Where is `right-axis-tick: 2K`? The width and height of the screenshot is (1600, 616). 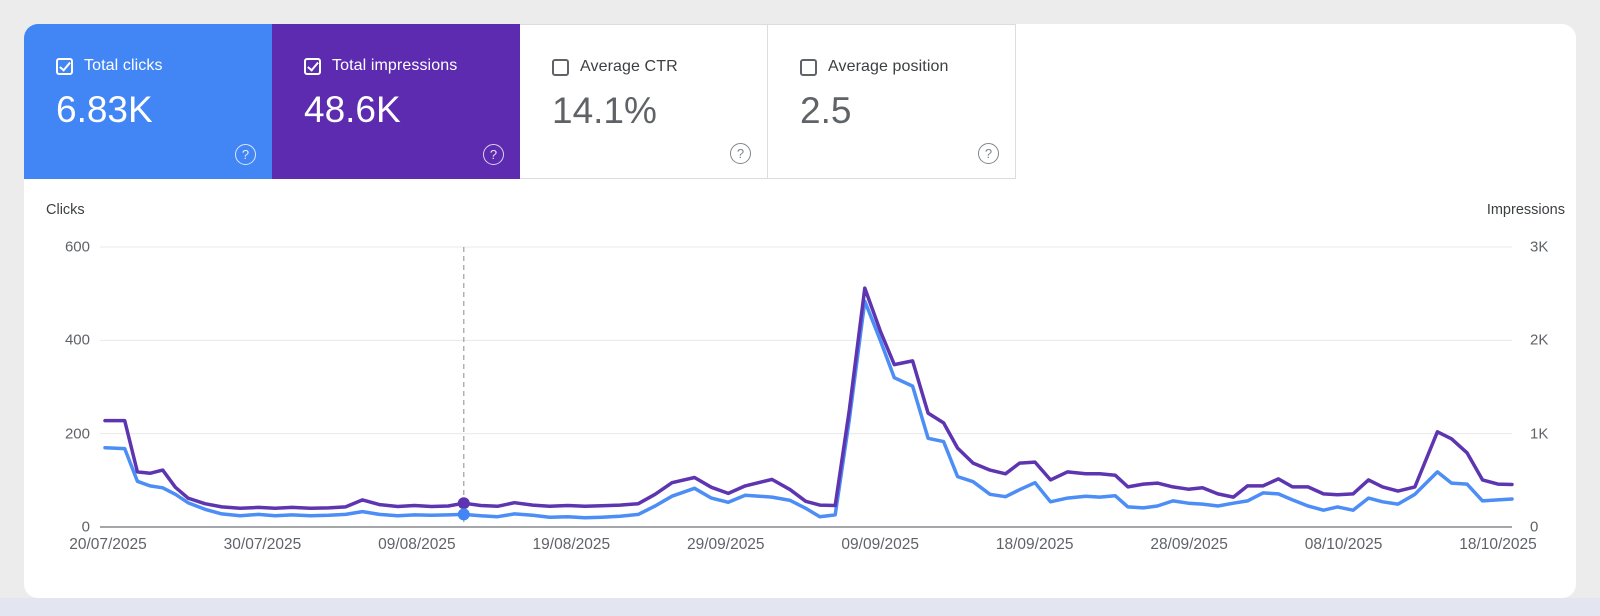 right-axis-tick: 2K is located at coordinates (1539, 340).